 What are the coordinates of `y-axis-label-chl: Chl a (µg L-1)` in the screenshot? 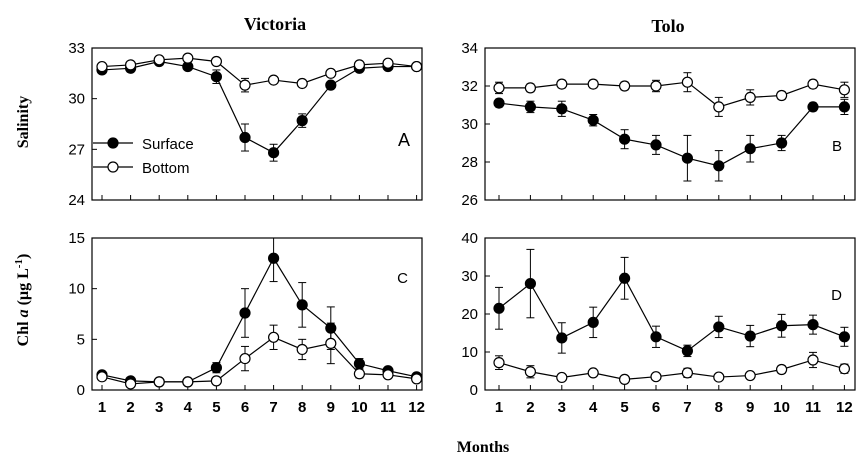 It's located at (22, 300).